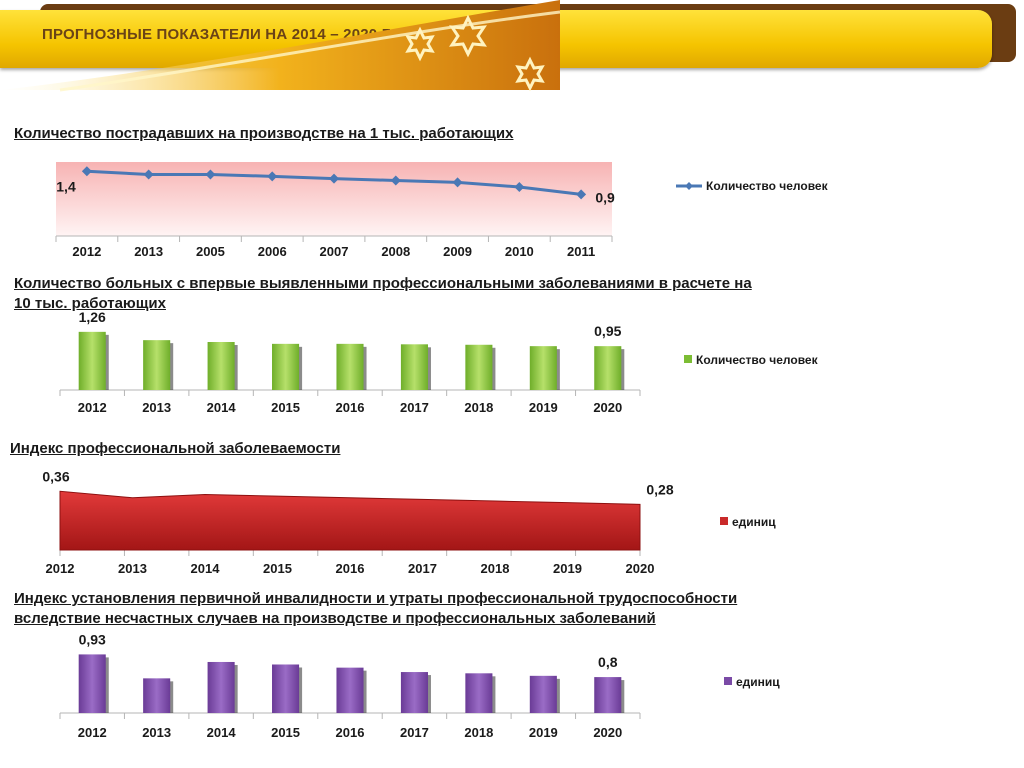 Image resolution: width=1024 pixels, height=768 pixels. Describe the element at coordinates (210, 251) in the screenshot. I see `chart1-category-label: 2005` at that location.